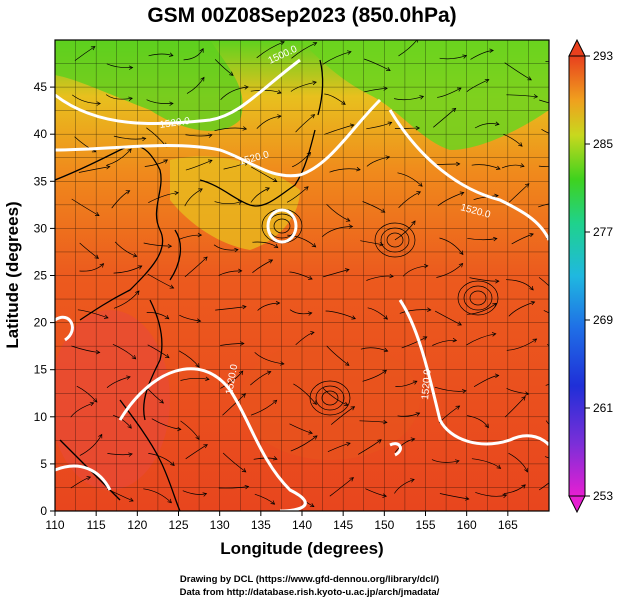 Image resolution: width=619 pixels, height=605 pixels. What do you see at coordinates (467, 525) in the screenshot?
I see `x-tick-label: 160` at bounding box center [467, 525].